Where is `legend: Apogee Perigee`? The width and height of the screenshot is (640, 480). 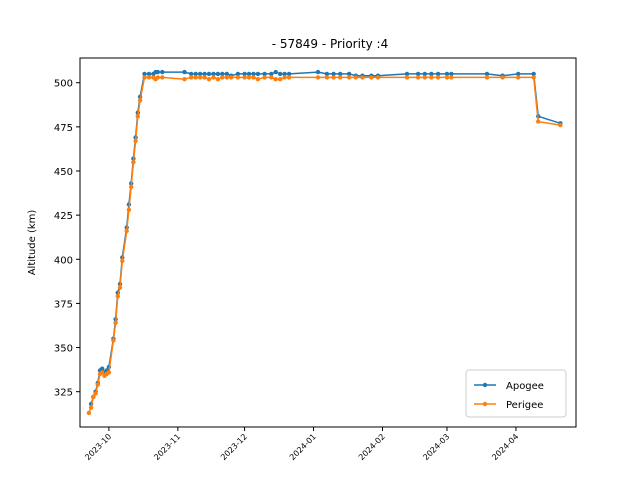
legend: Apogee Perigee is located at coordinates (516, 393).